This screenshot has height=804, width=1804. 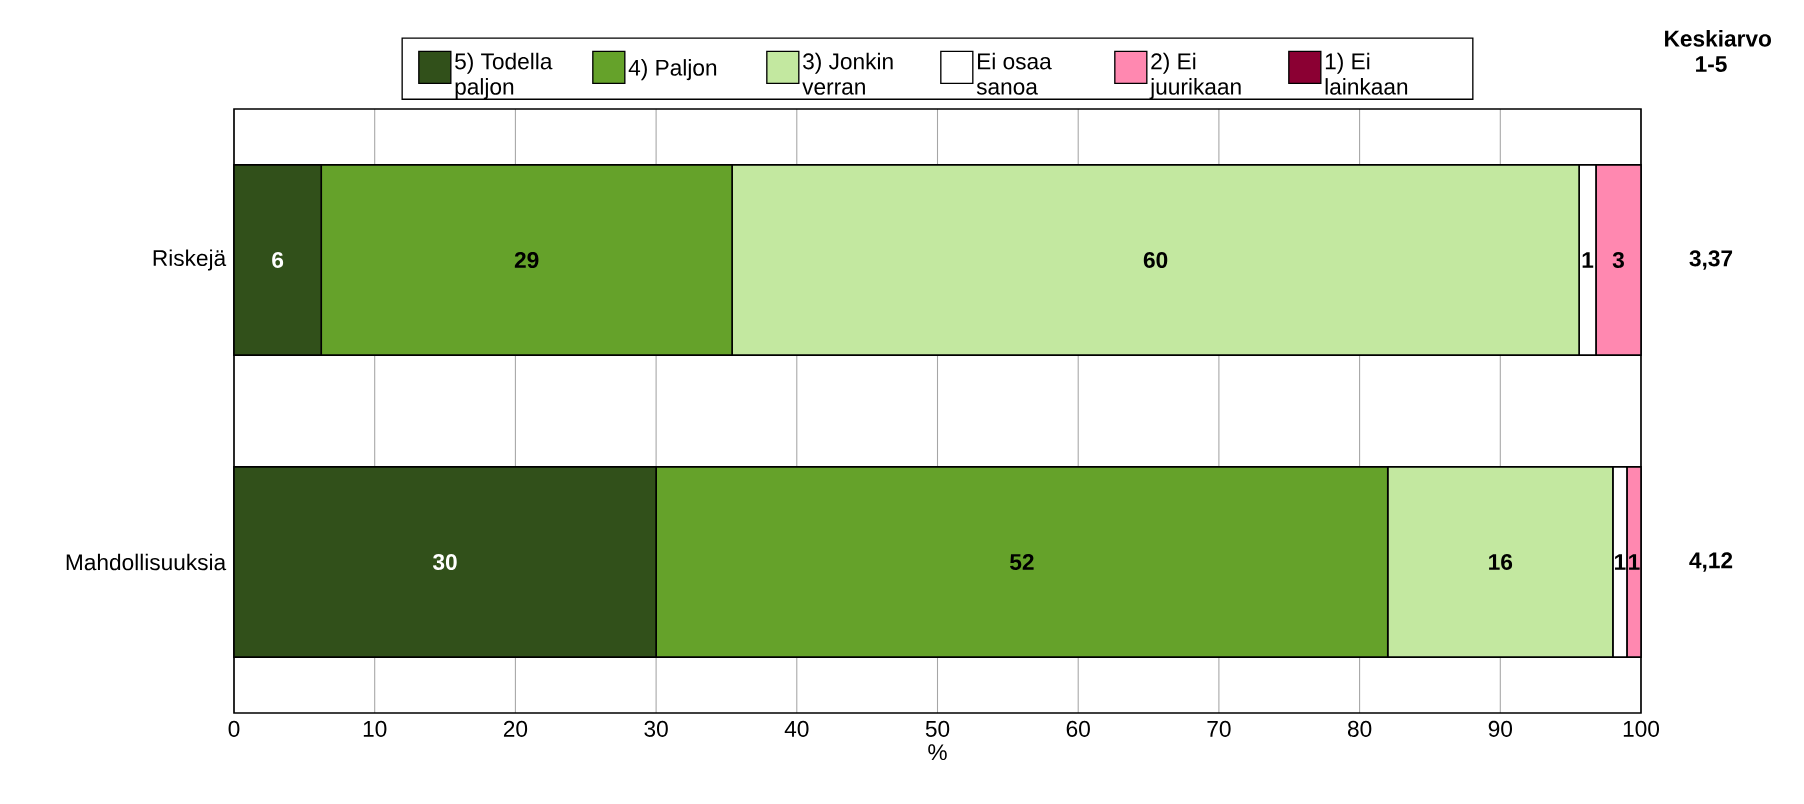 What do you see at coordinates (1155, 260) in the screenshot?
I see `data-label: 60` at bounding box center [1155, 260].